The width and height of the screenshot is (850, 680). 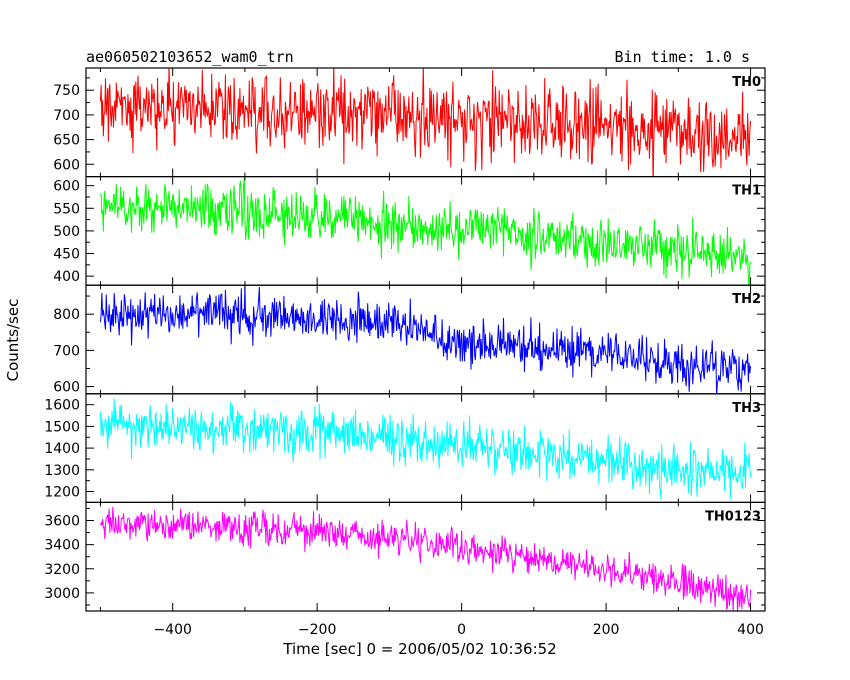 I want to click on y-axis-label: Counts/sec, so click(x=13, y=340).